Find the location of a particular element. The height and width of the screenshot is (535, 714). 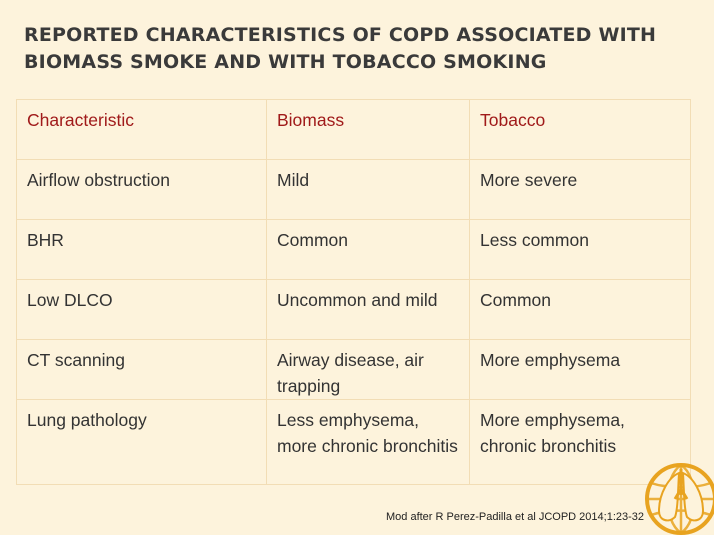

table-row: BHR Common Less common is located at coordinates (353, 249).